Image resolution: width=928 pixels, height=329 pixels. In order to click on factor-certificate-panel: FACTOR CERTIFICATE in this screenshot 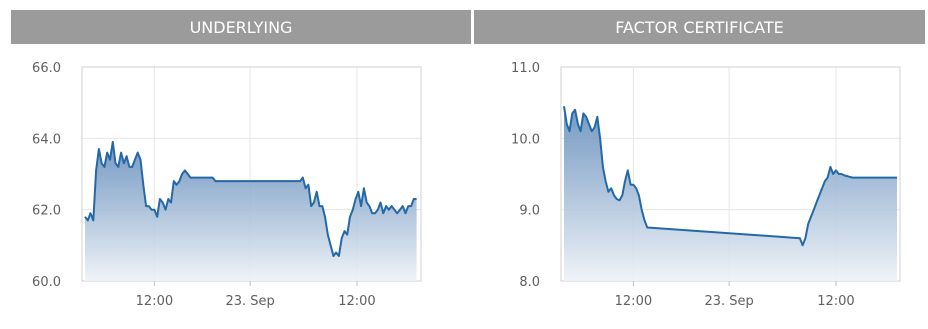, I will do `click(699, 27)`.